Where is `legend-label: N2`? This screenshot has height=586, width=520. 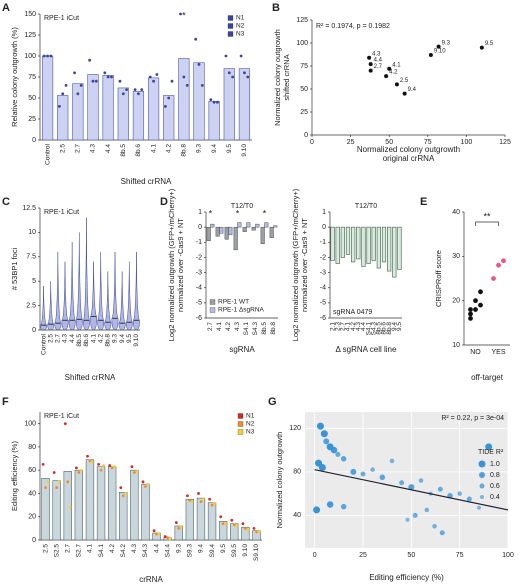 legend-label: N2 is located at coordinates (240, 26).